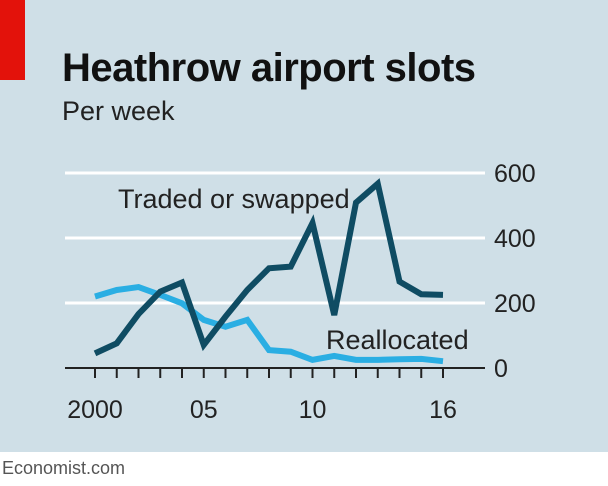 This screenshot has width=608, height=486. I want to click on x-tick-label: 10, so click(313, 410).